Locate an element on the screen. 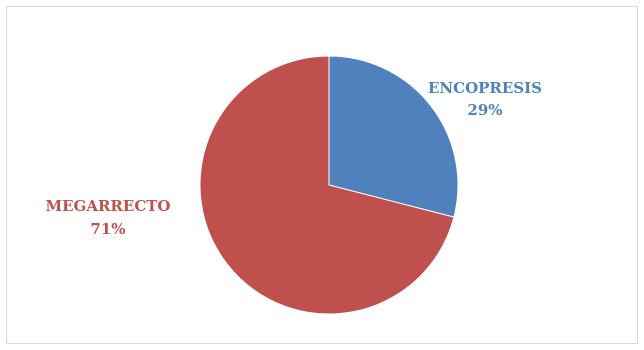 This screenshot has height=350, width=644. slice-percent-megarrecto: 71% is located at coordinates (107, 229).